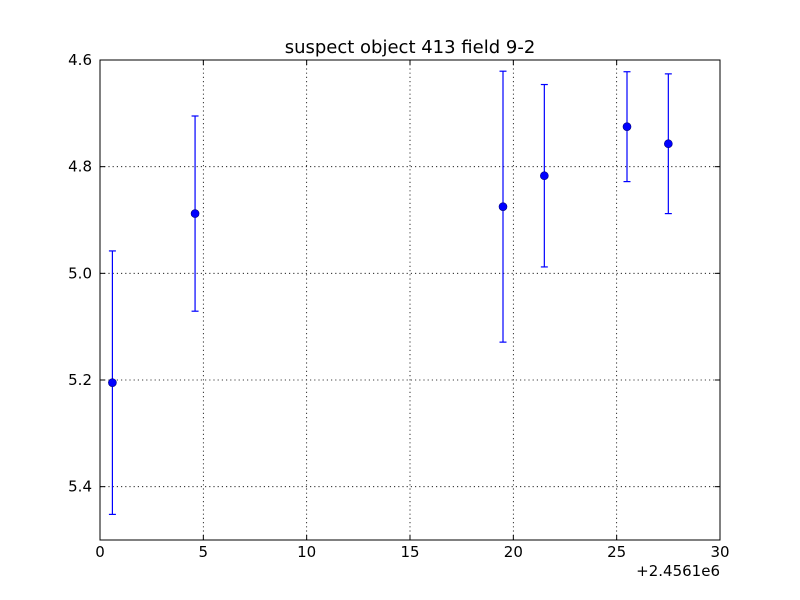 Image resolution: width=800 pixels, height=600 pixels. What do you see at coordinates (80, 487) in the screenshot?
I see `y-tick-label: 5.4` at bounding box center [80, 487].